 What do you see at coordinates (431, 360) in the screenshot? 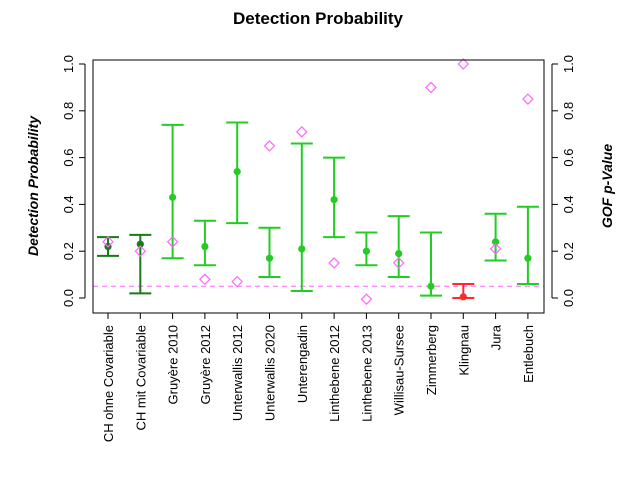
I see `x-category-label: Zimmerberg` at bounding box center [431, 360].